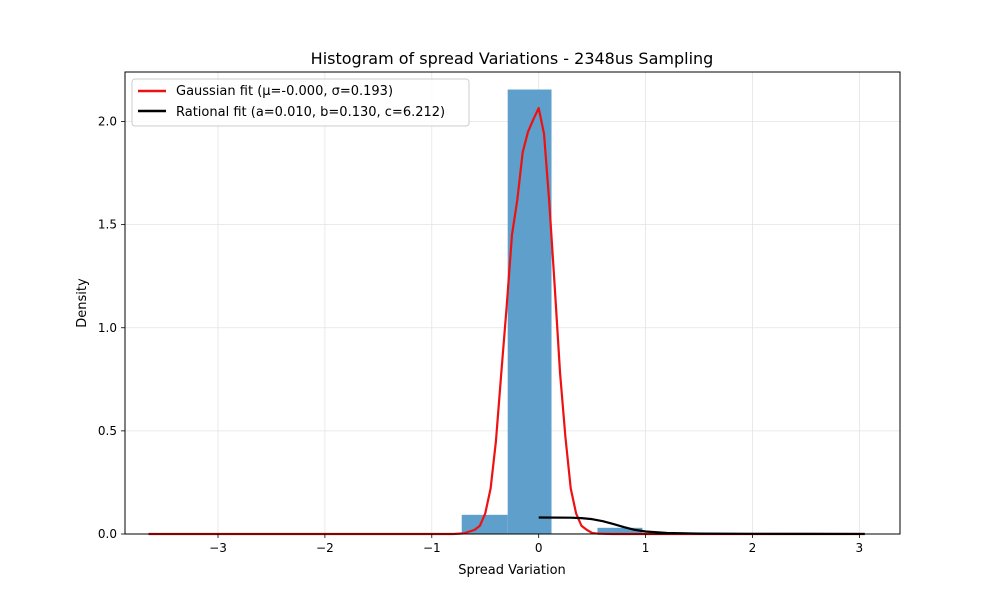 The width and height of the screenshot is (1000, 600). I want to click on y-axis-ticks: 0.0 0.5 1.0 1.5 2.0, so click(111, 328).